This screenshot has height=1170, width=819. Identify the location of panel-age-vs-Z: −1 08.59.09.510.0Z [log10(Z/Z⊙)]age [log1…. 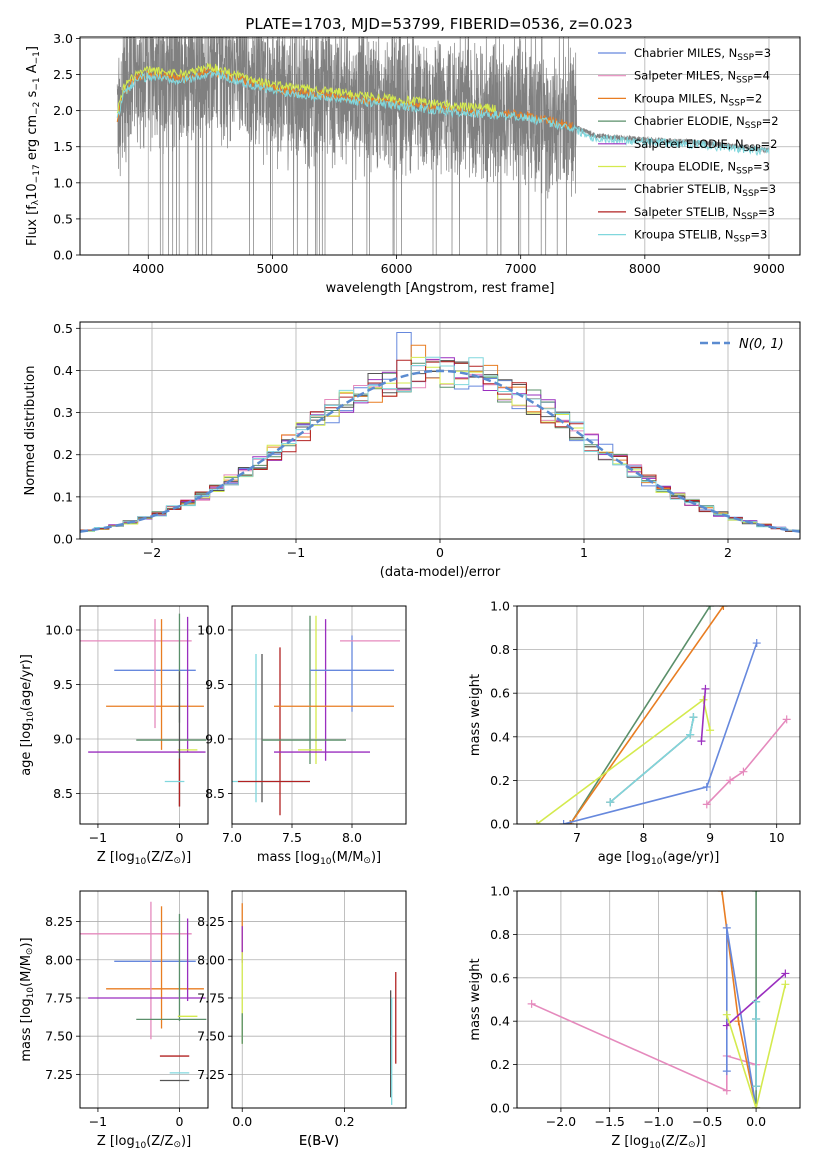
(114, 736).